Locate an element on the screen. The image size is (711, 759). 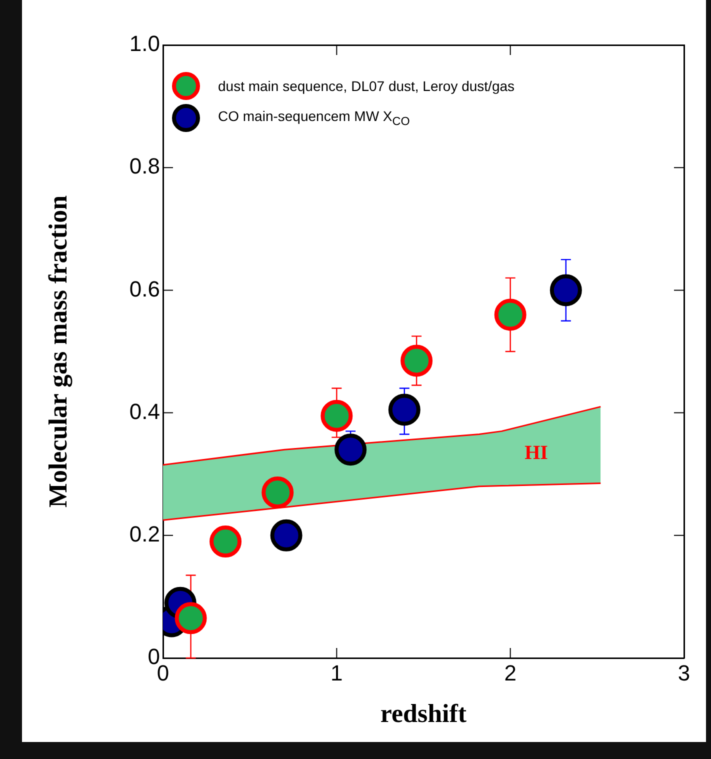
series-label: HI is located at coordinates (536, 453).